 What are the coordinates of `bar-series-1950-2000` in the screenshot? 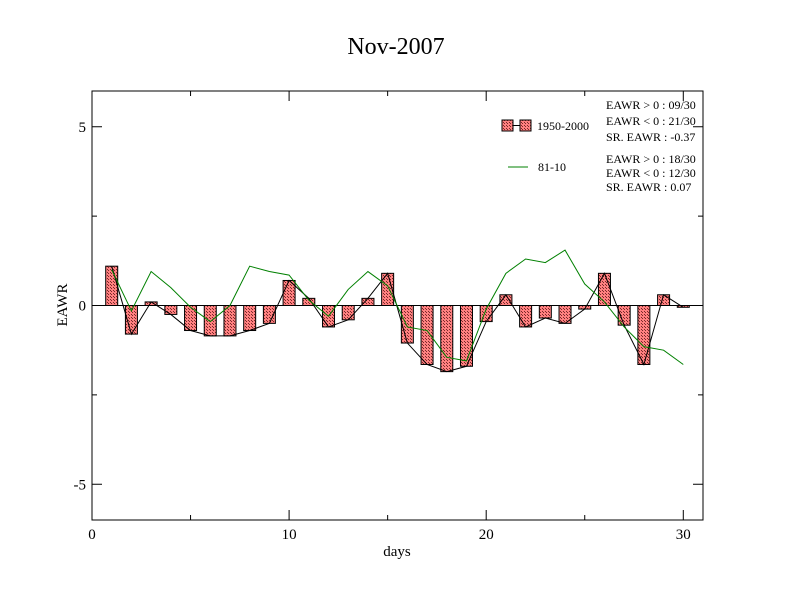 It's located at (397, 319).